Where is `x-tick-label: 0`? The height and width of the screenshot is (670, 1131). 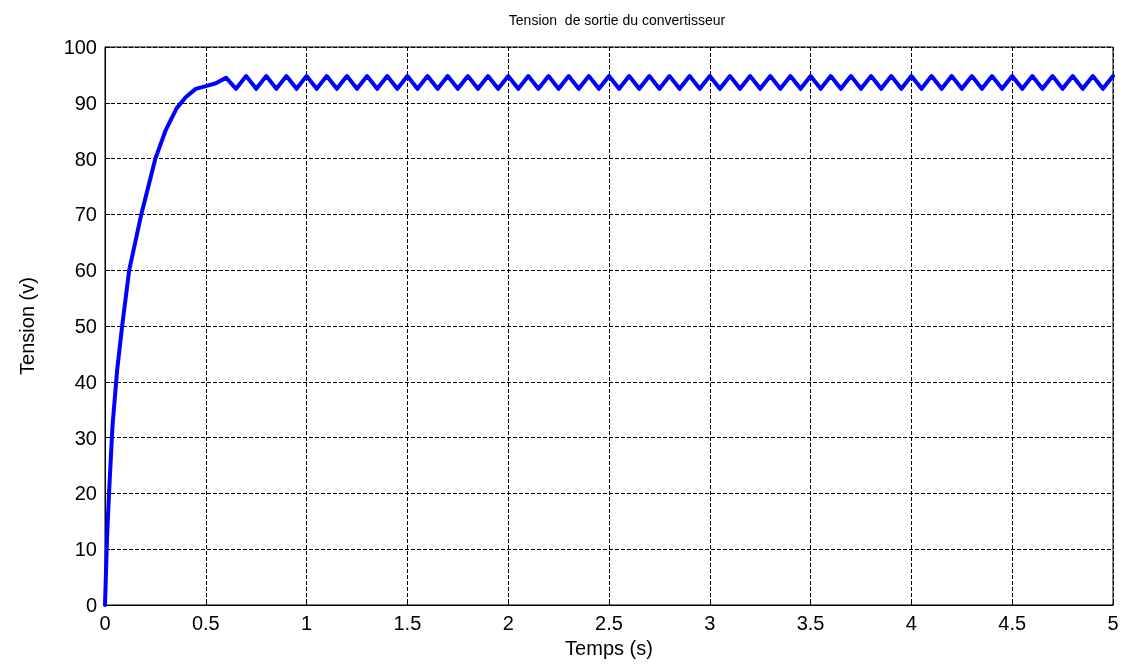
x-tick-label: 0 is located at coordinates (105, 623).